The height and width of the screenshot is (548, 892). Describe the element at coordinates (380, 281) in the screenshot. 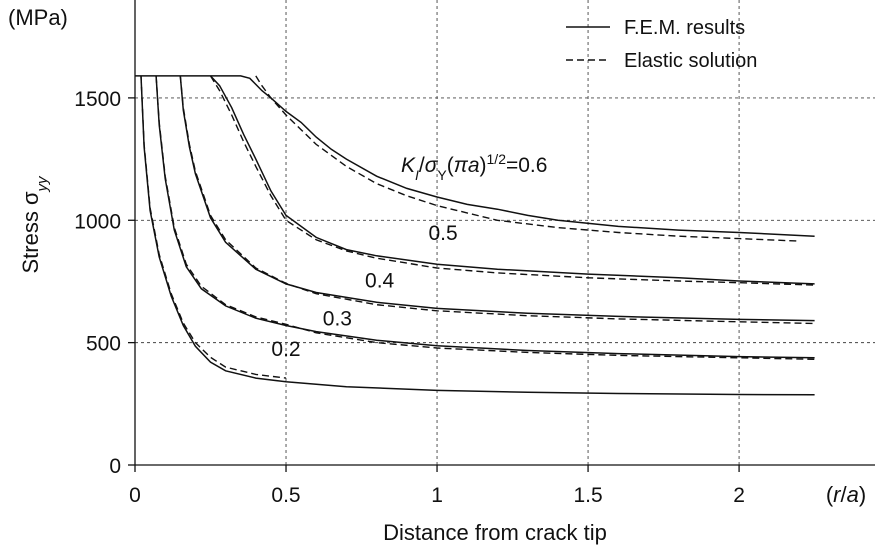

I see `curve-label-2: 0.4` at that location.